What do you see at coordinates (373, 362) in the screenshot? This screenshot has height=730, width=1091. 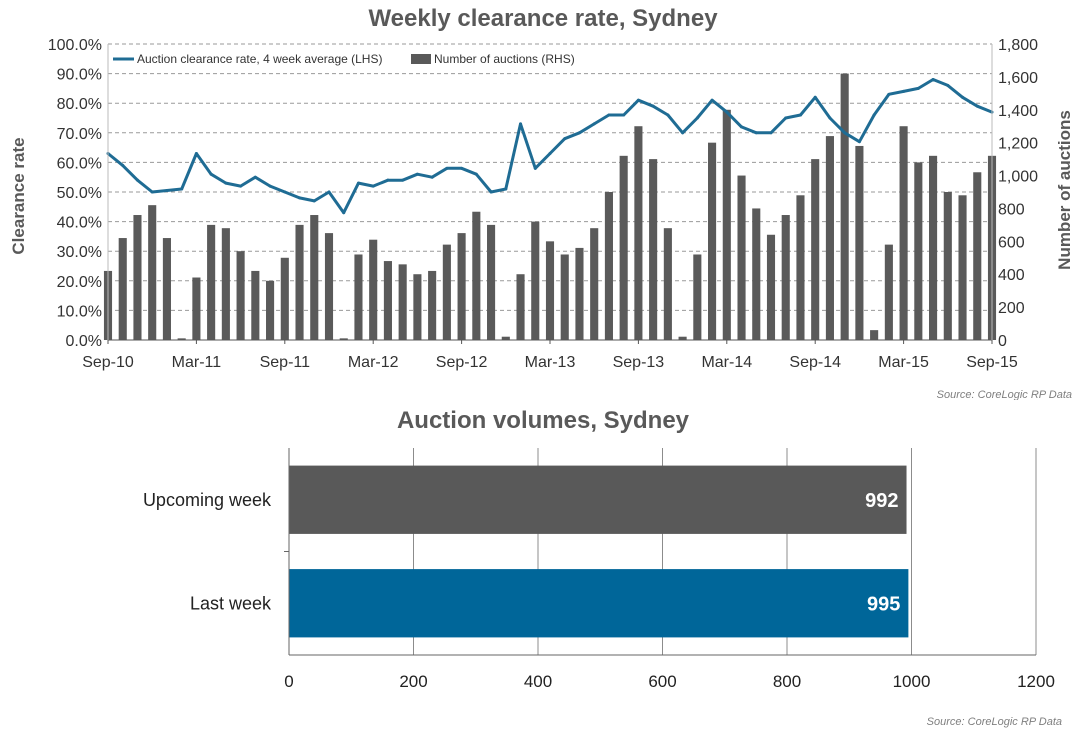 I see `x-tick-label: Mar-12` at bounding box center [373, 362].